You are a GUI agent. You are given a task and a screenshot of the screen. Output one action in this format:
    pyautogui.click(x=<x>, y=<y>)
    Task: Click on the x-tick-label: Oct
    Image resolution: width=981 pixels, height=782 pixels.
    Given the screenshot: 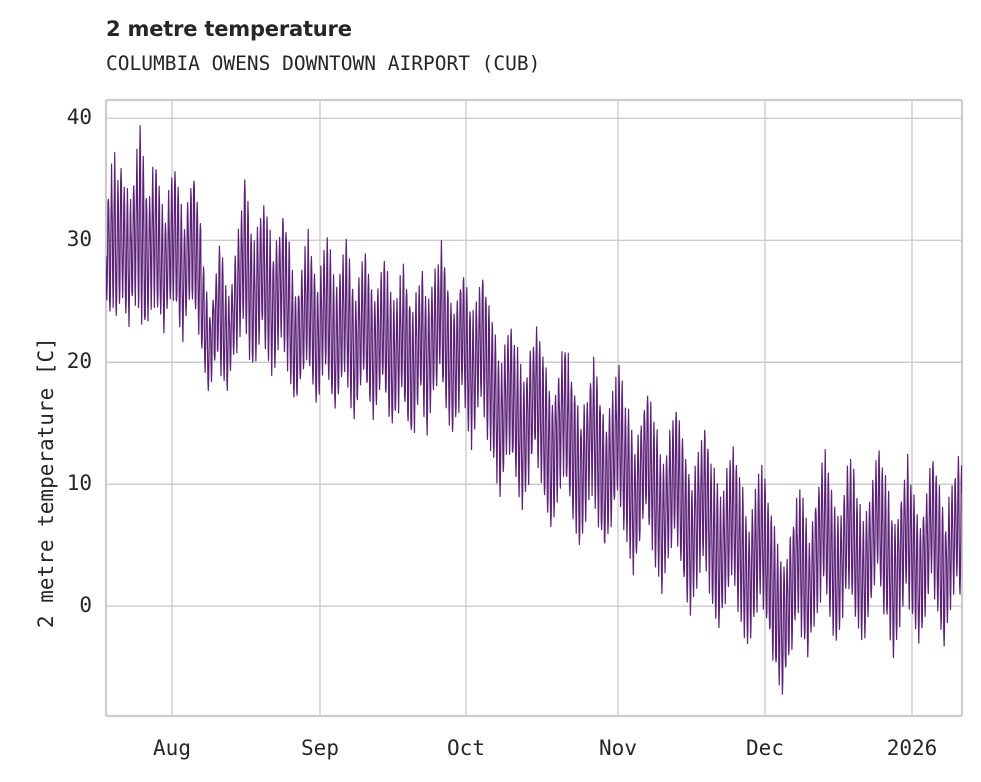 What is the action you would take?
    pyautogui.click(x=466, y=748)
    